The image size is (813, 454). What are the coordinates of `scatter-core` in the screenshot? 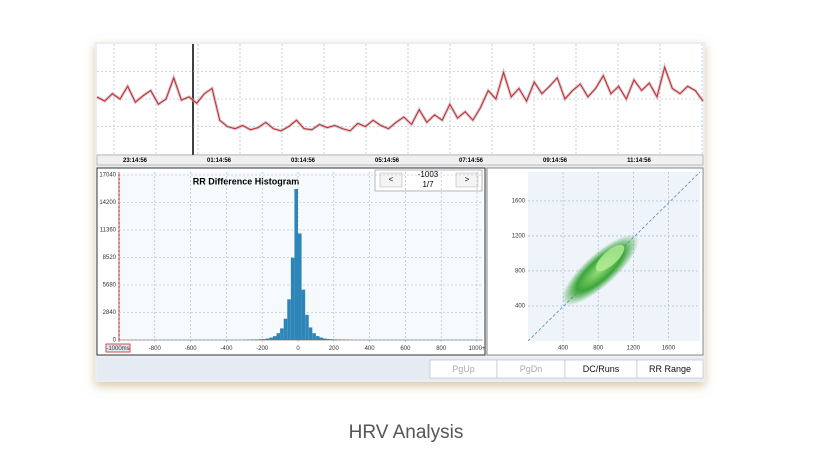 It's located at (610, 258).